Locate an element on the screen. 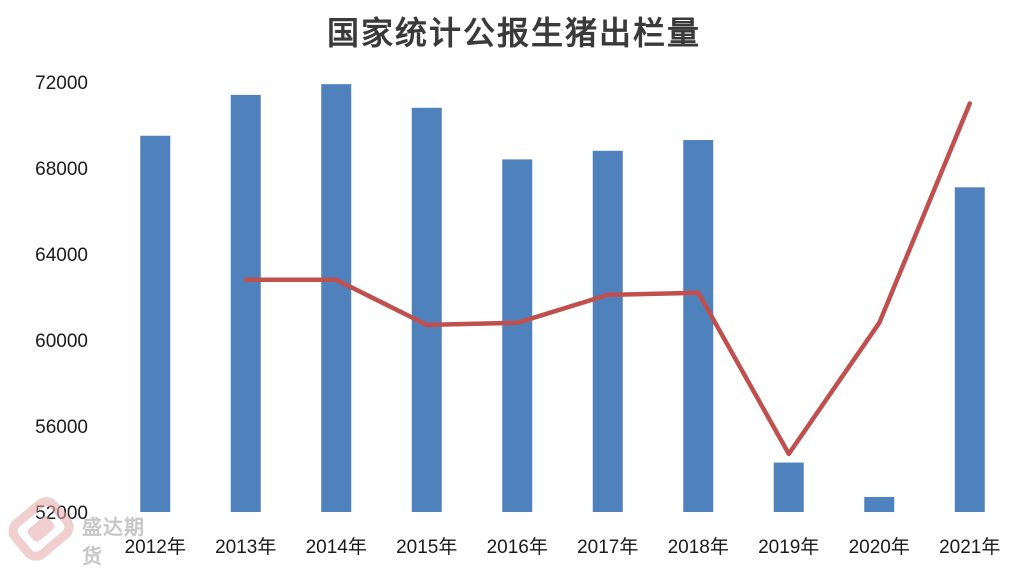 The image size is (1028, 569). x-tick-label: 2016年 is located at coordinates (517, 547).